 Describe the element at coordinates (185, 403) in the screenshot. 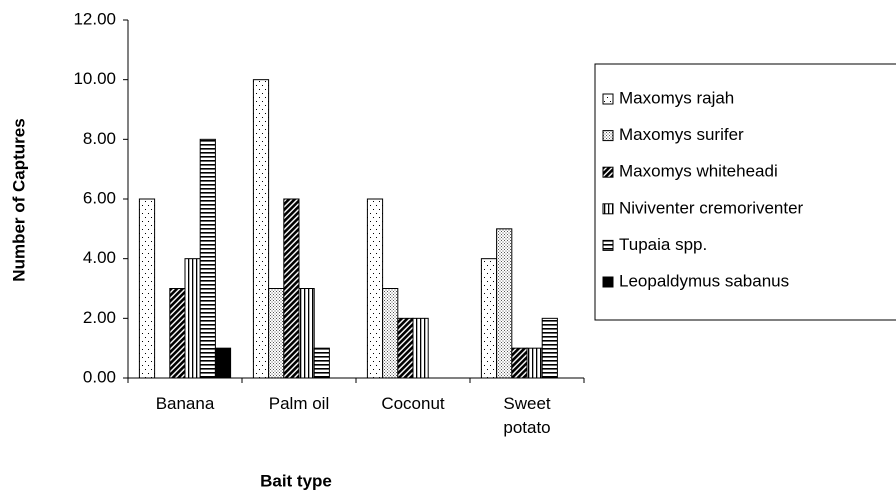

I see `x-tick-label: Banana` at that location.